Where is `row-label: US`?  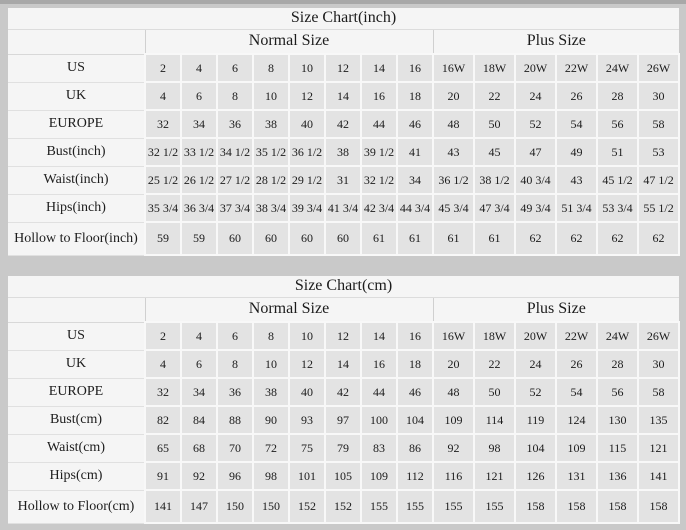 row-label: US is located at coordinates (77, 336).